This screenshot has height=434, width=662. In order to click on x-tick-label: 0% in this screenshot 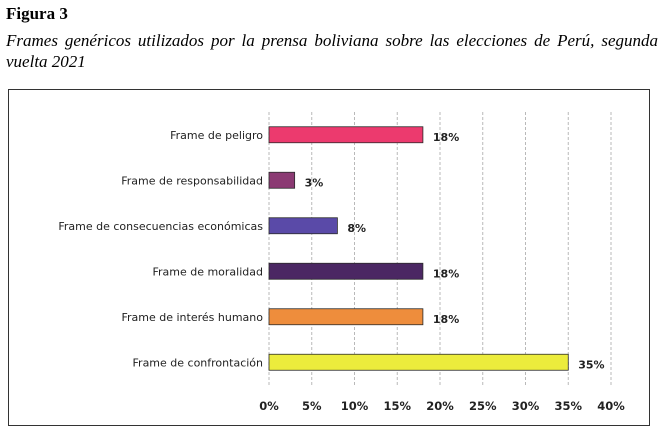, I will do `click(269, 406)`.